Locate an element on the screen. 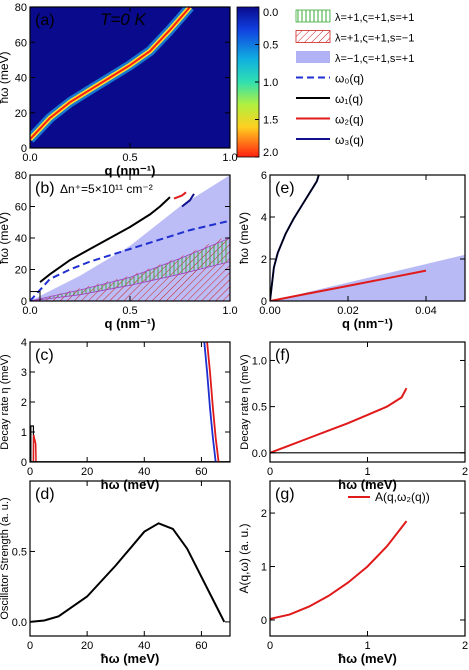 This screenshot has height=670, width=469. low-energy-red is located at coordinates (34, 448).